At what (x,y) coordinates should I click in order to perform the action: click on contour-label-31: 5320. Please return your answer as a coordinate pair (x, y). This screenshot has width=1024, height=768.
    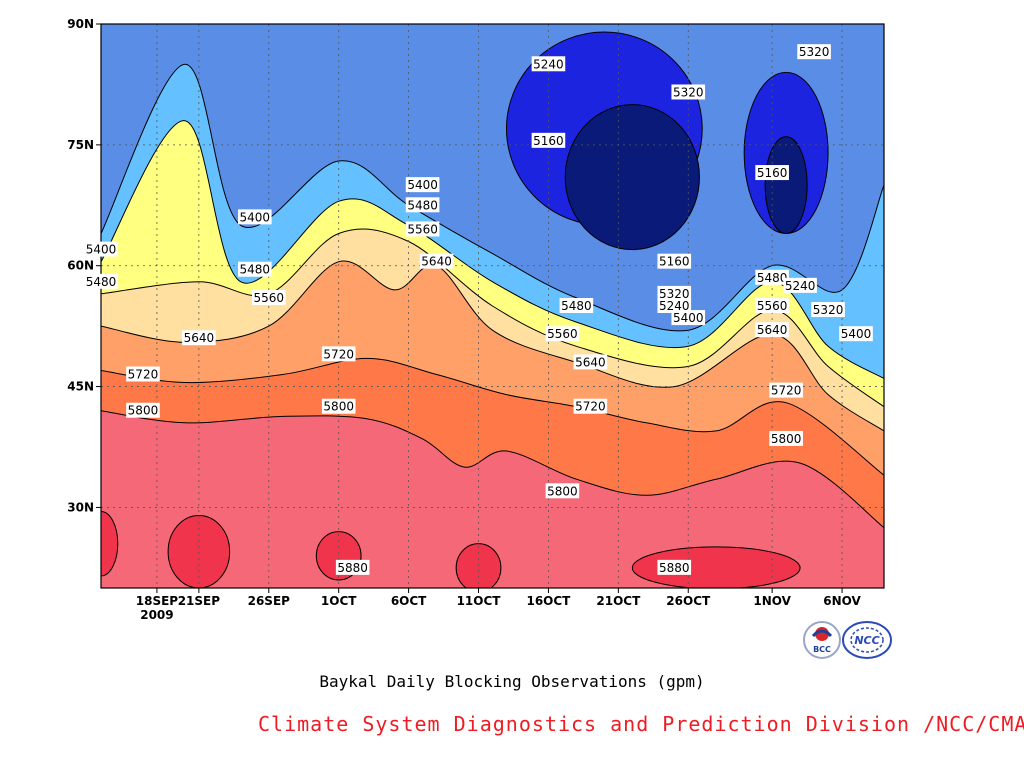
    Looking at the image, I should click on (688, 92).